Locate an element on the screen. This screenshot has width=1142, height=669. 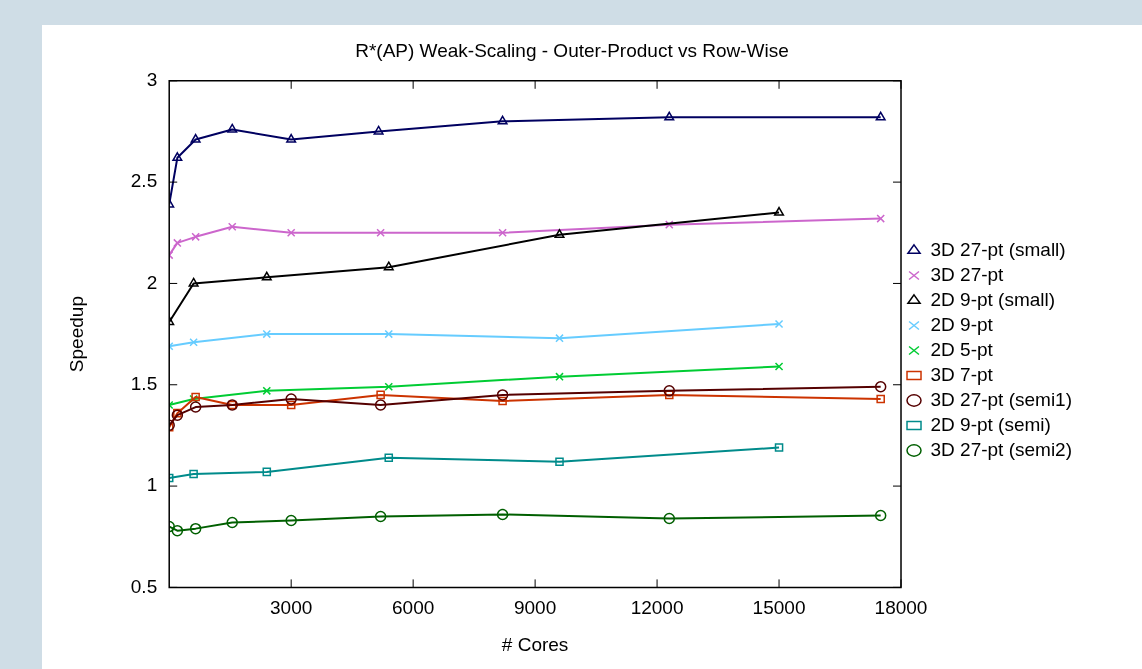
y-tick-label: 3 is located at coordinates (152, 80).